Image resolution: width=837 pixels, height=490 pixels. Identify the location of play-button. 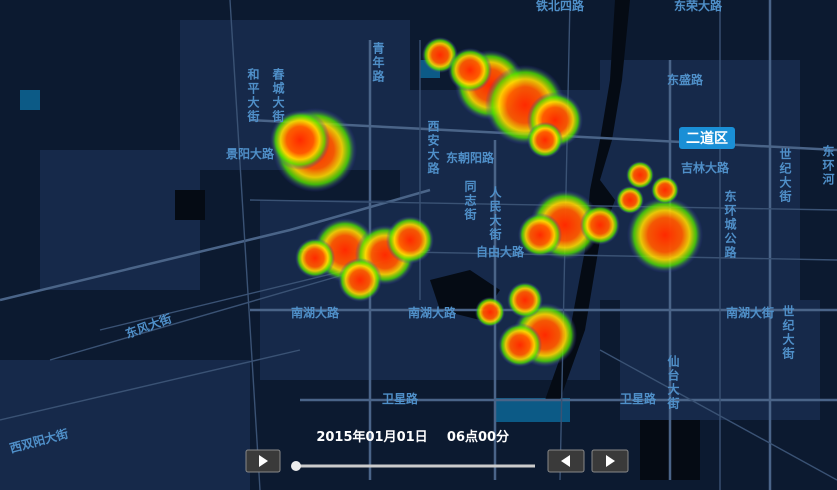
(263, 461).